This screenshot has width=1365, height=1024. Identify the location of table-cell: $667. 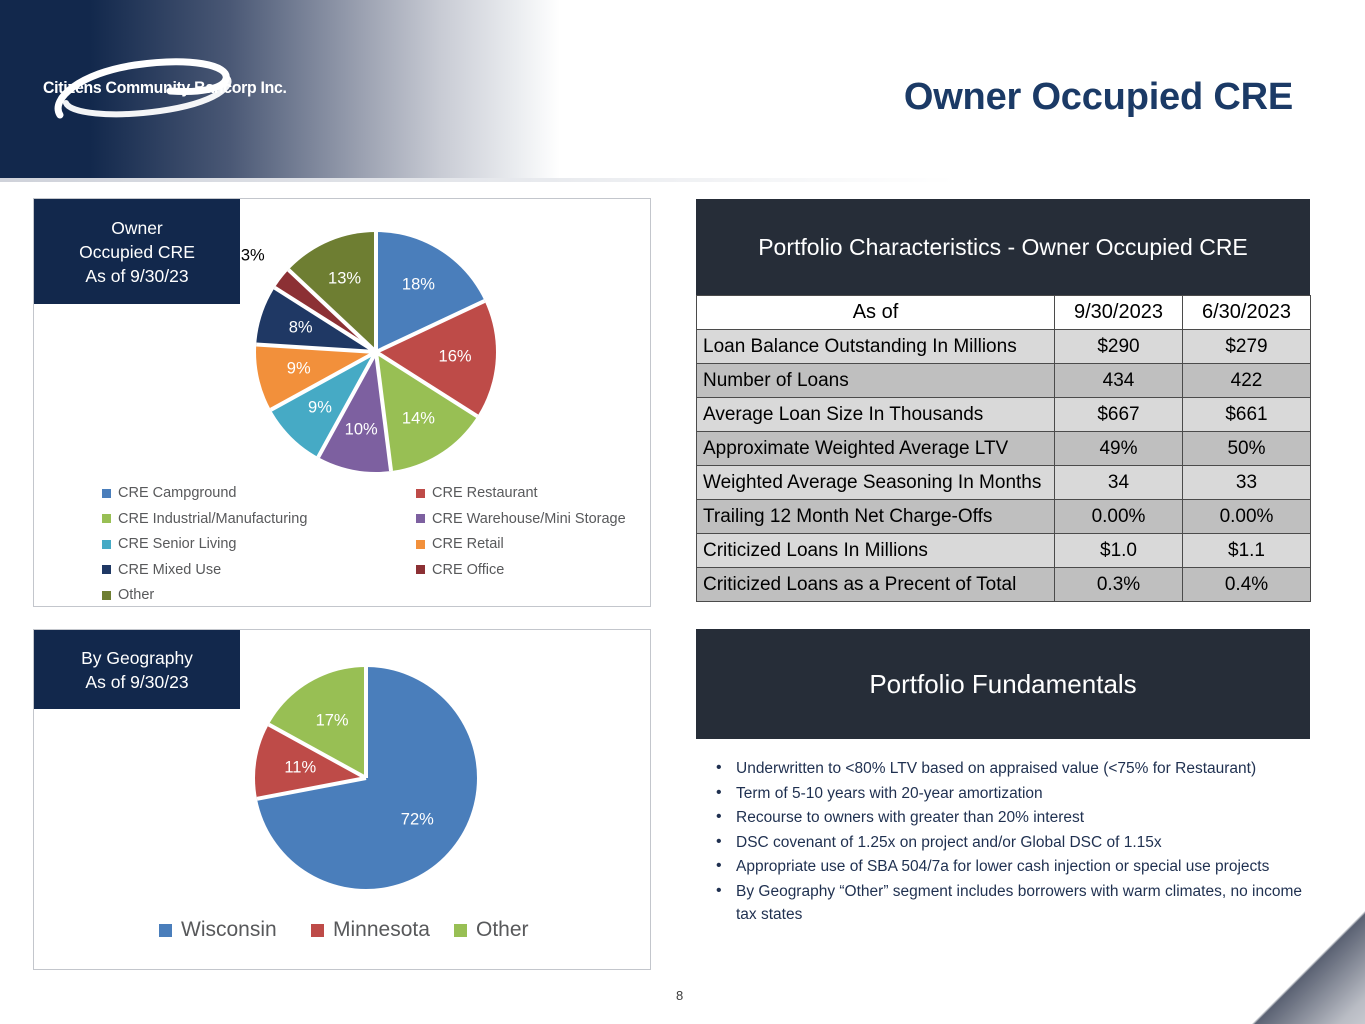
(1118, 414).